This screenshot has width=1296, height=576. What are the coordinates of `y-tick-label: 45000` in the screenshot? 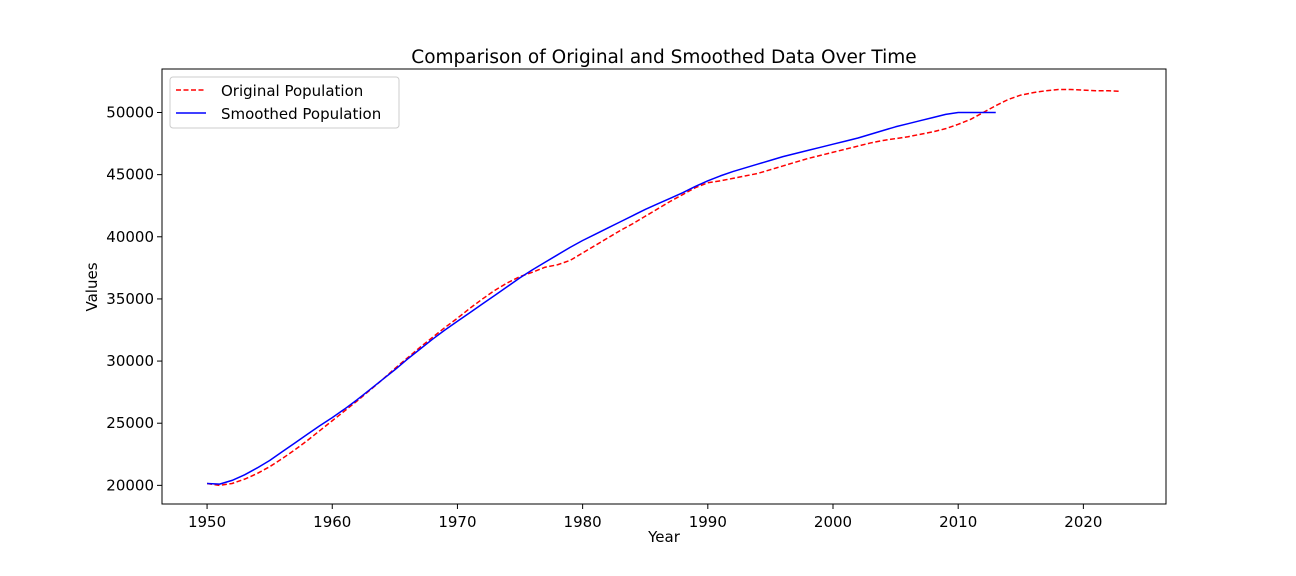 It's located at (130, 175).